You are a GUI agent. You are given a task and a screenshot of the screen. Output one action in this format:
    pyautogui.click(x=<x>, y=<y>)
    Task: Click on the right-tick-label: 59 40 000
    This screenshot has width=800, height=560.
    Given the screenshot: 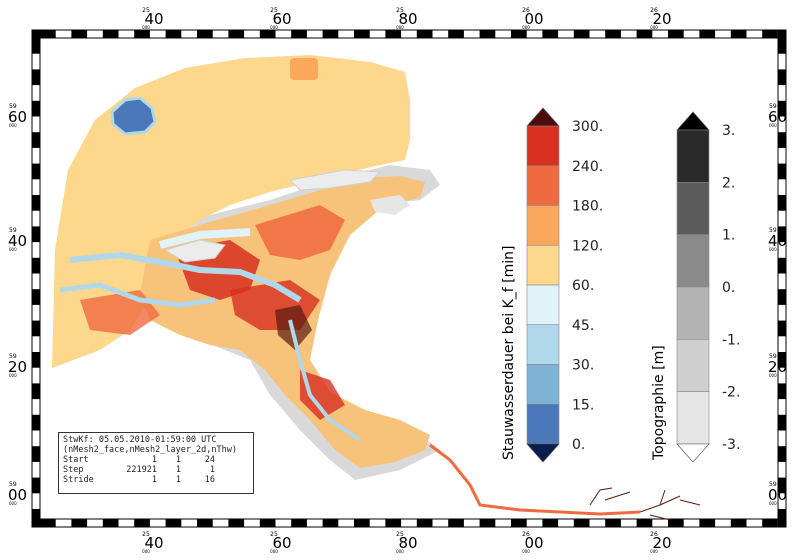 What is the action you would take?
    pyautogui.click(x=777, y=239)
    